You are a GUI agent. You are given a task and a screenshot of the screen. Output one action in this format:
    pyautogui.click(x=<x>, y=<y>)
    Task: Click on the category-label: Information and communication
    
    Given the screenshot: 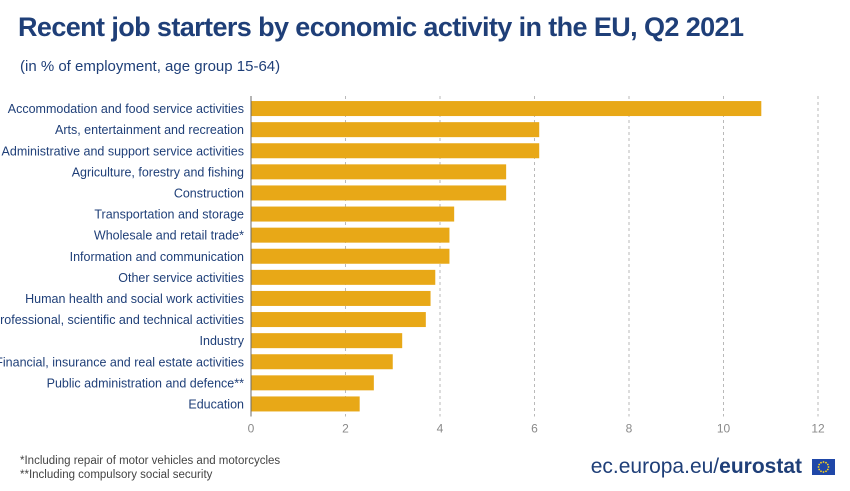 What is the action you would take?
    pyautogui.click(x=157, y=257)
    